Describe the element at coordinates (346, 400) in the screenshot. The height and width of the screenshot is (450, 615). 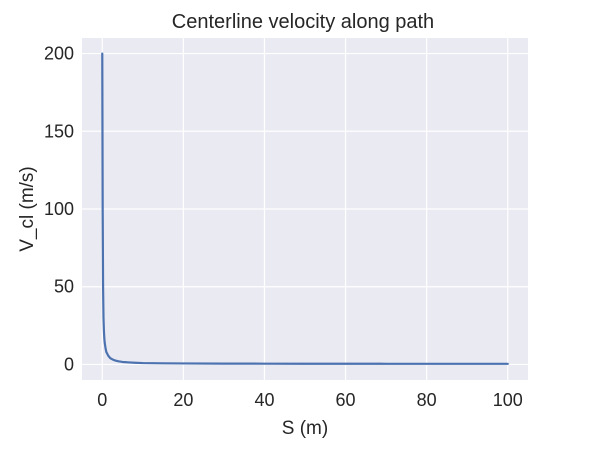
I see `x-tick-label: 60` at that location.